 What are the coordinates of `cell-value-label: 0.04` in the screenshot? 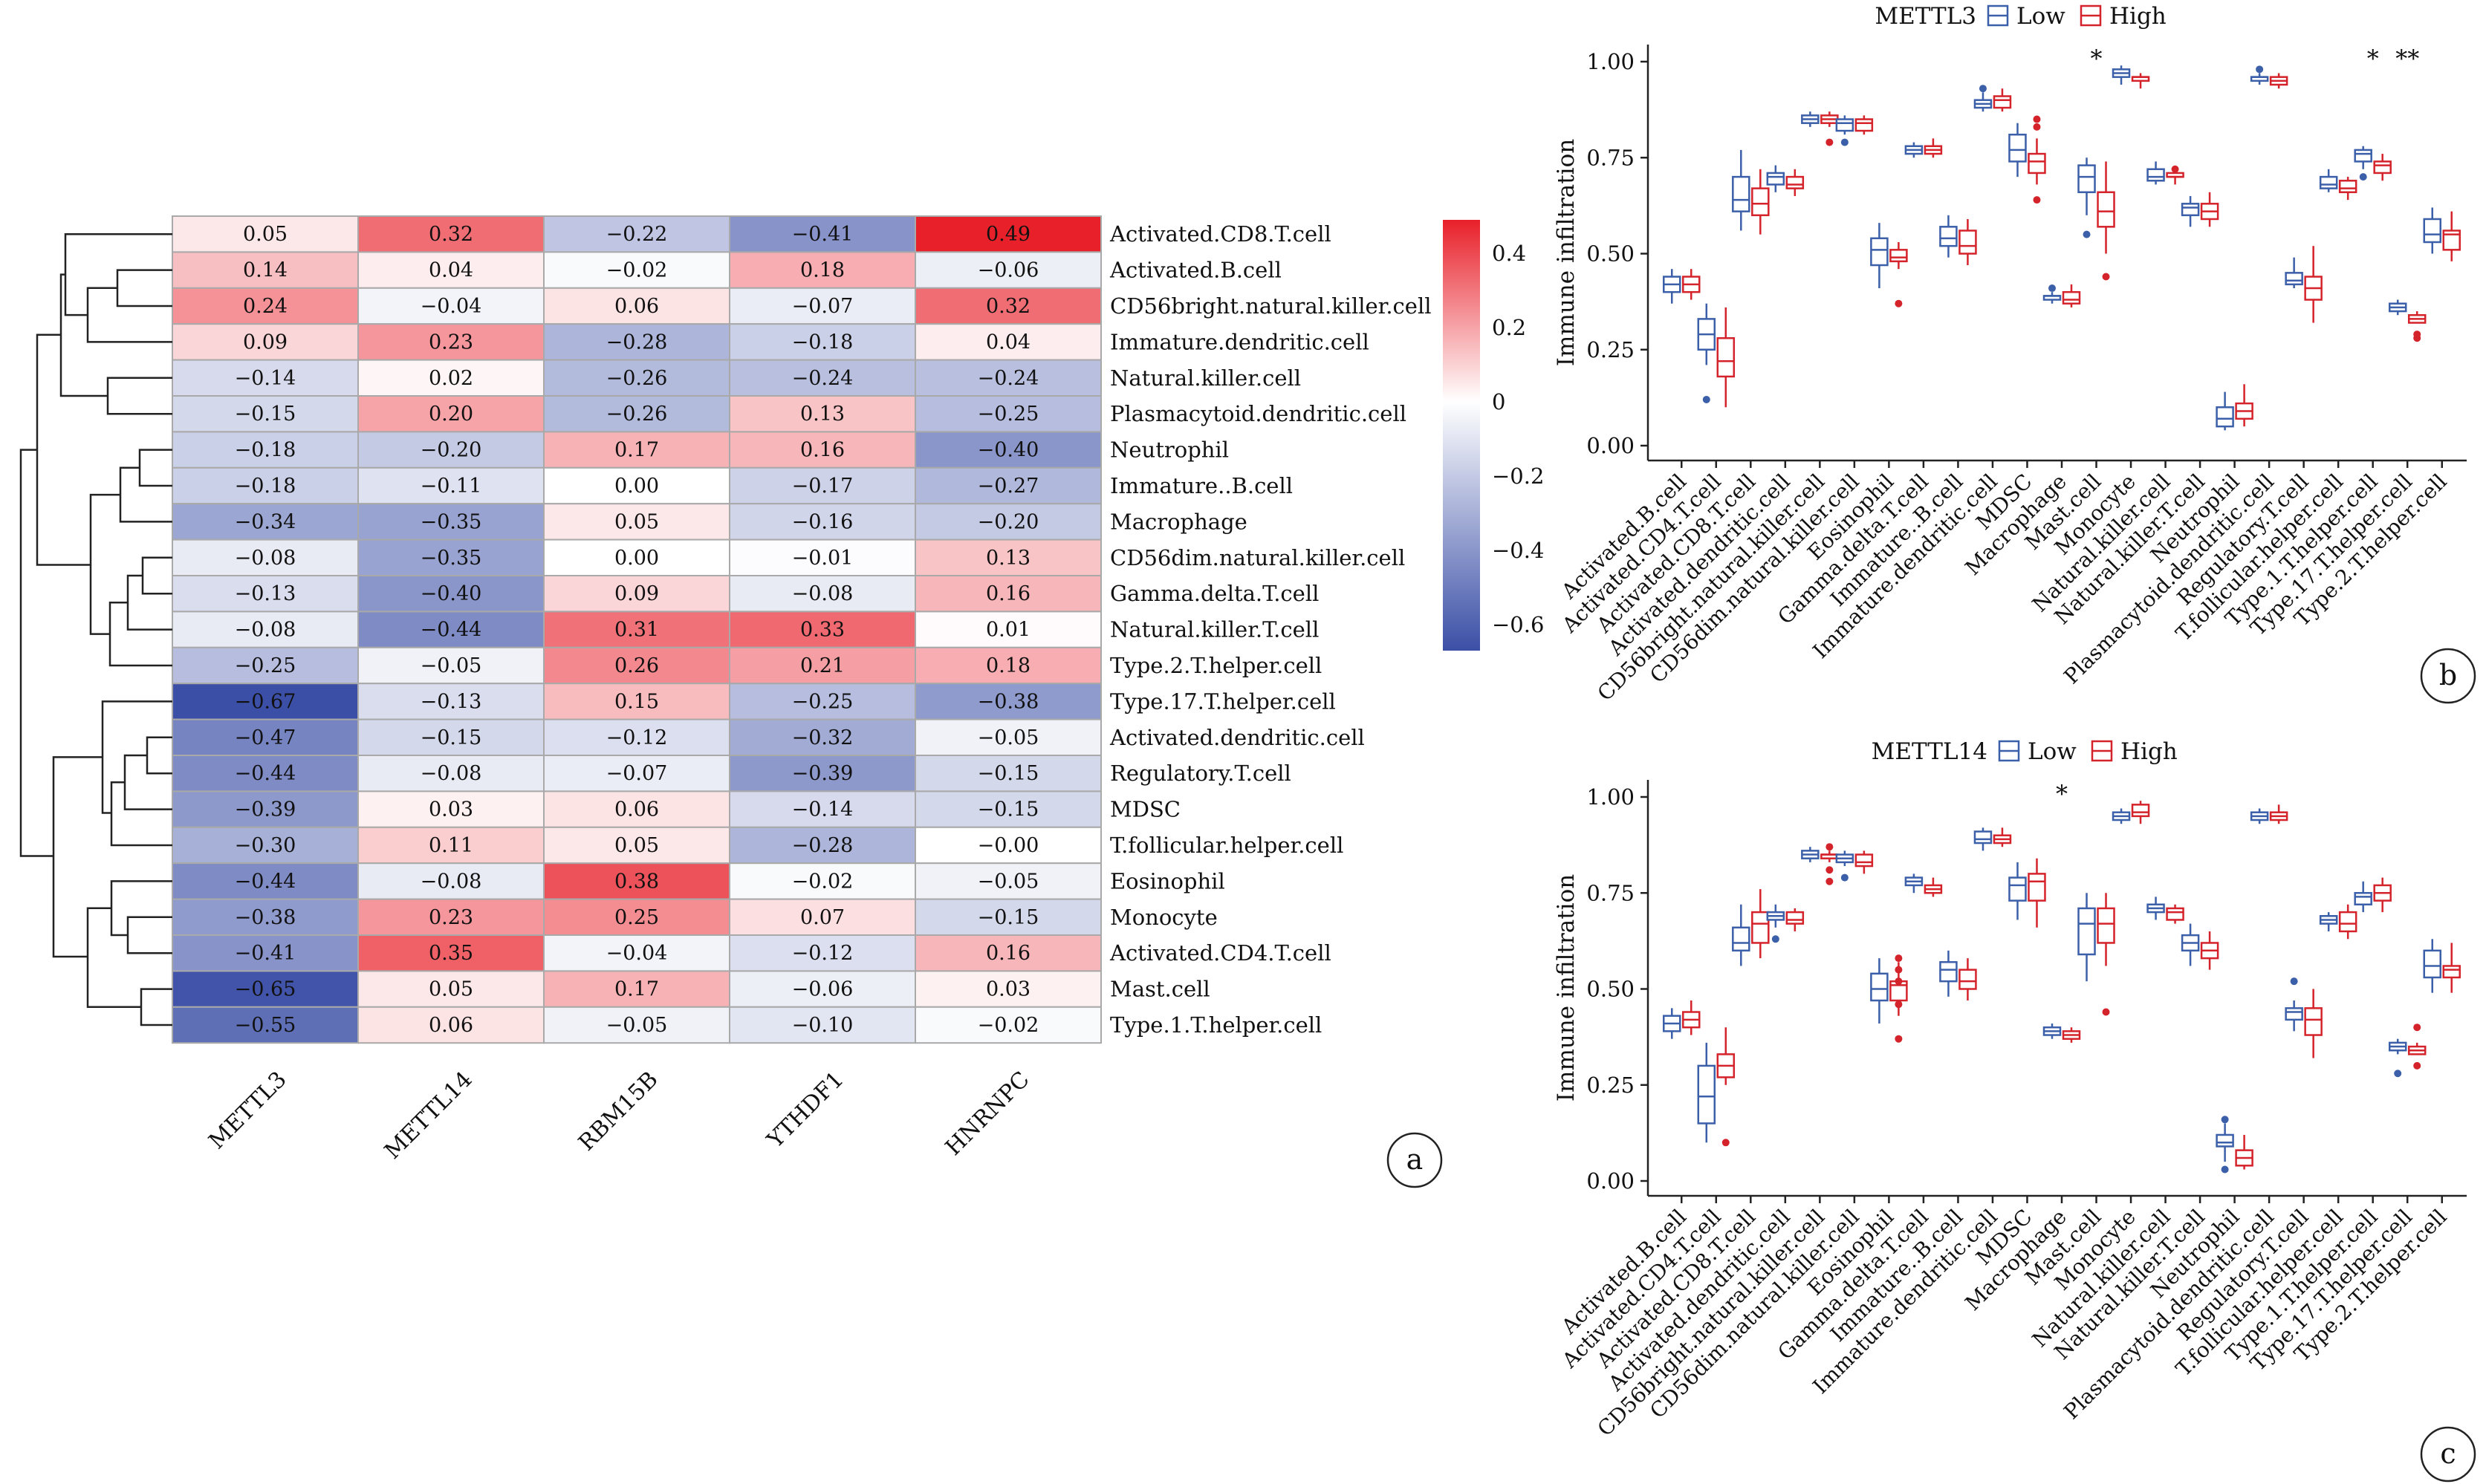 It's located at (451, 271).